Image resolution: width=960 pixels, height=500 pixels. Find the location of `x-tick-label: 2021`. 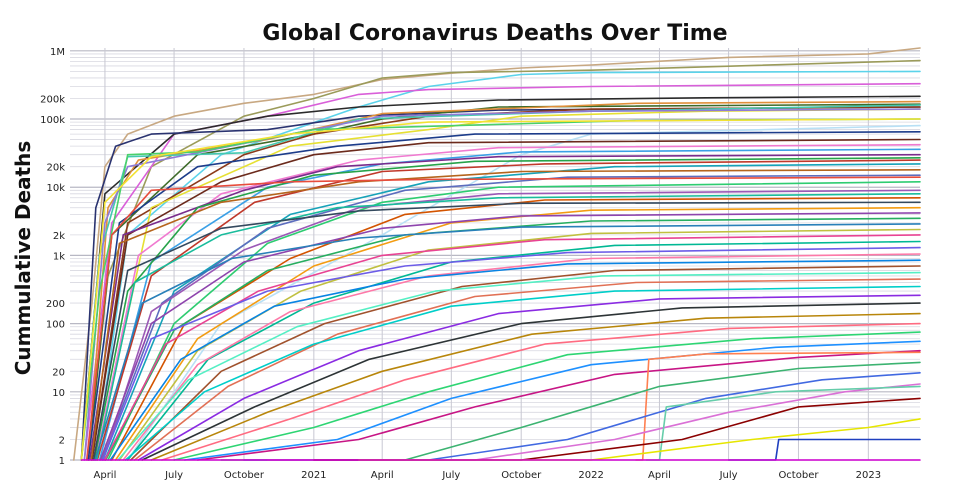

x-tick-label: 2021 is located at coordinates (313, 475).